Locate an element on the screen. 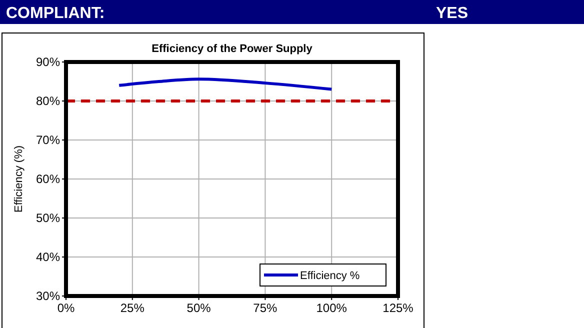  y-tick-label: 90% is located at coordinates (48, 62).